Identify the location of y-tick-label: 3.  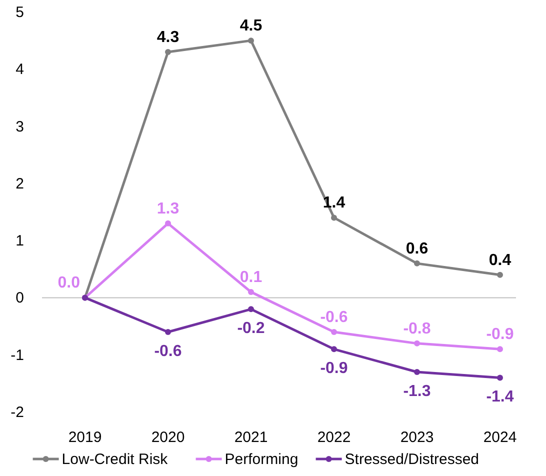
(20, 127).